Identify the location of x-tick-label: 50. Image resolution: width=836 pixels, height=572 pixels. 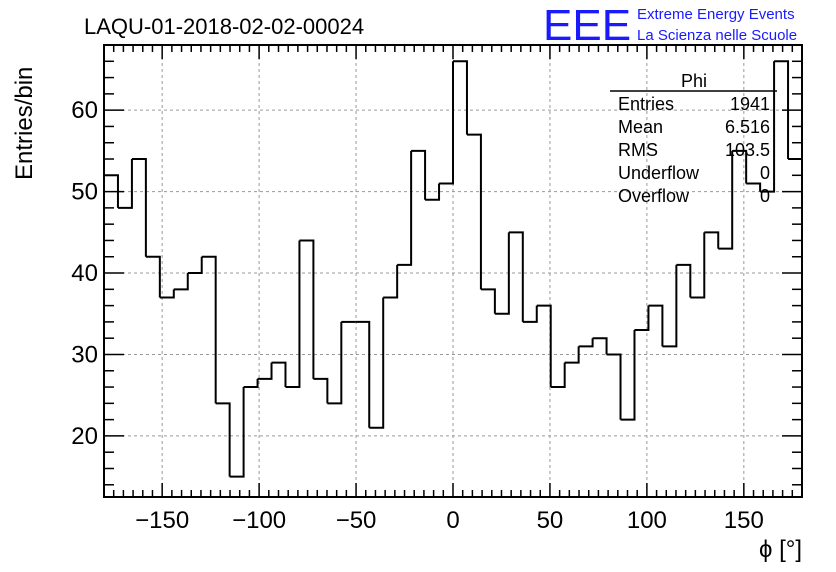
(550, 520).